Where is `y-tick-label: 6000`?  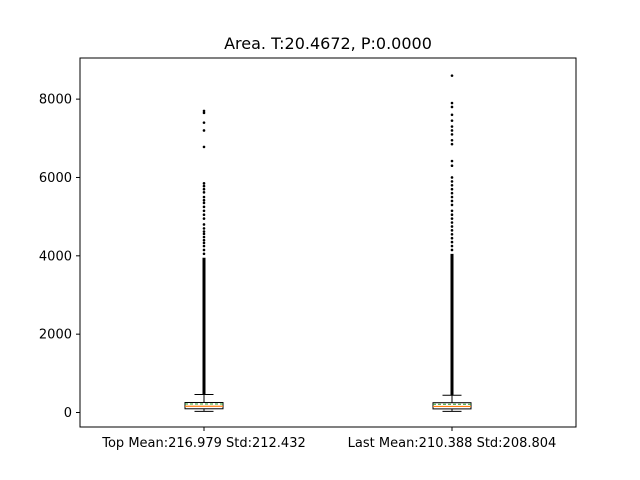 y-tick-label: 6000 is located at coordinates (55, 178).